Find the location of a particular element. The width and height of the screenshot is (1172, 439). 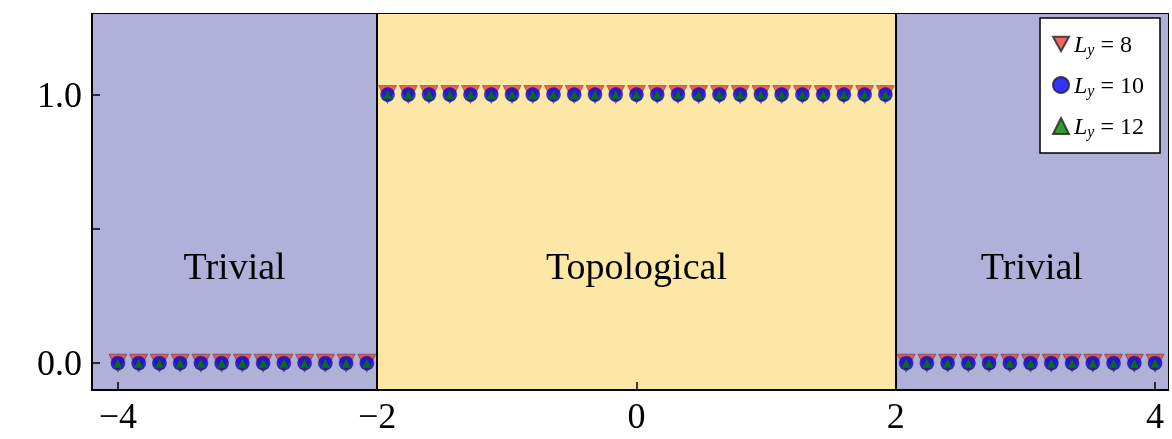

y-tick-label: 0.0 is located at coordinates (59, 363).